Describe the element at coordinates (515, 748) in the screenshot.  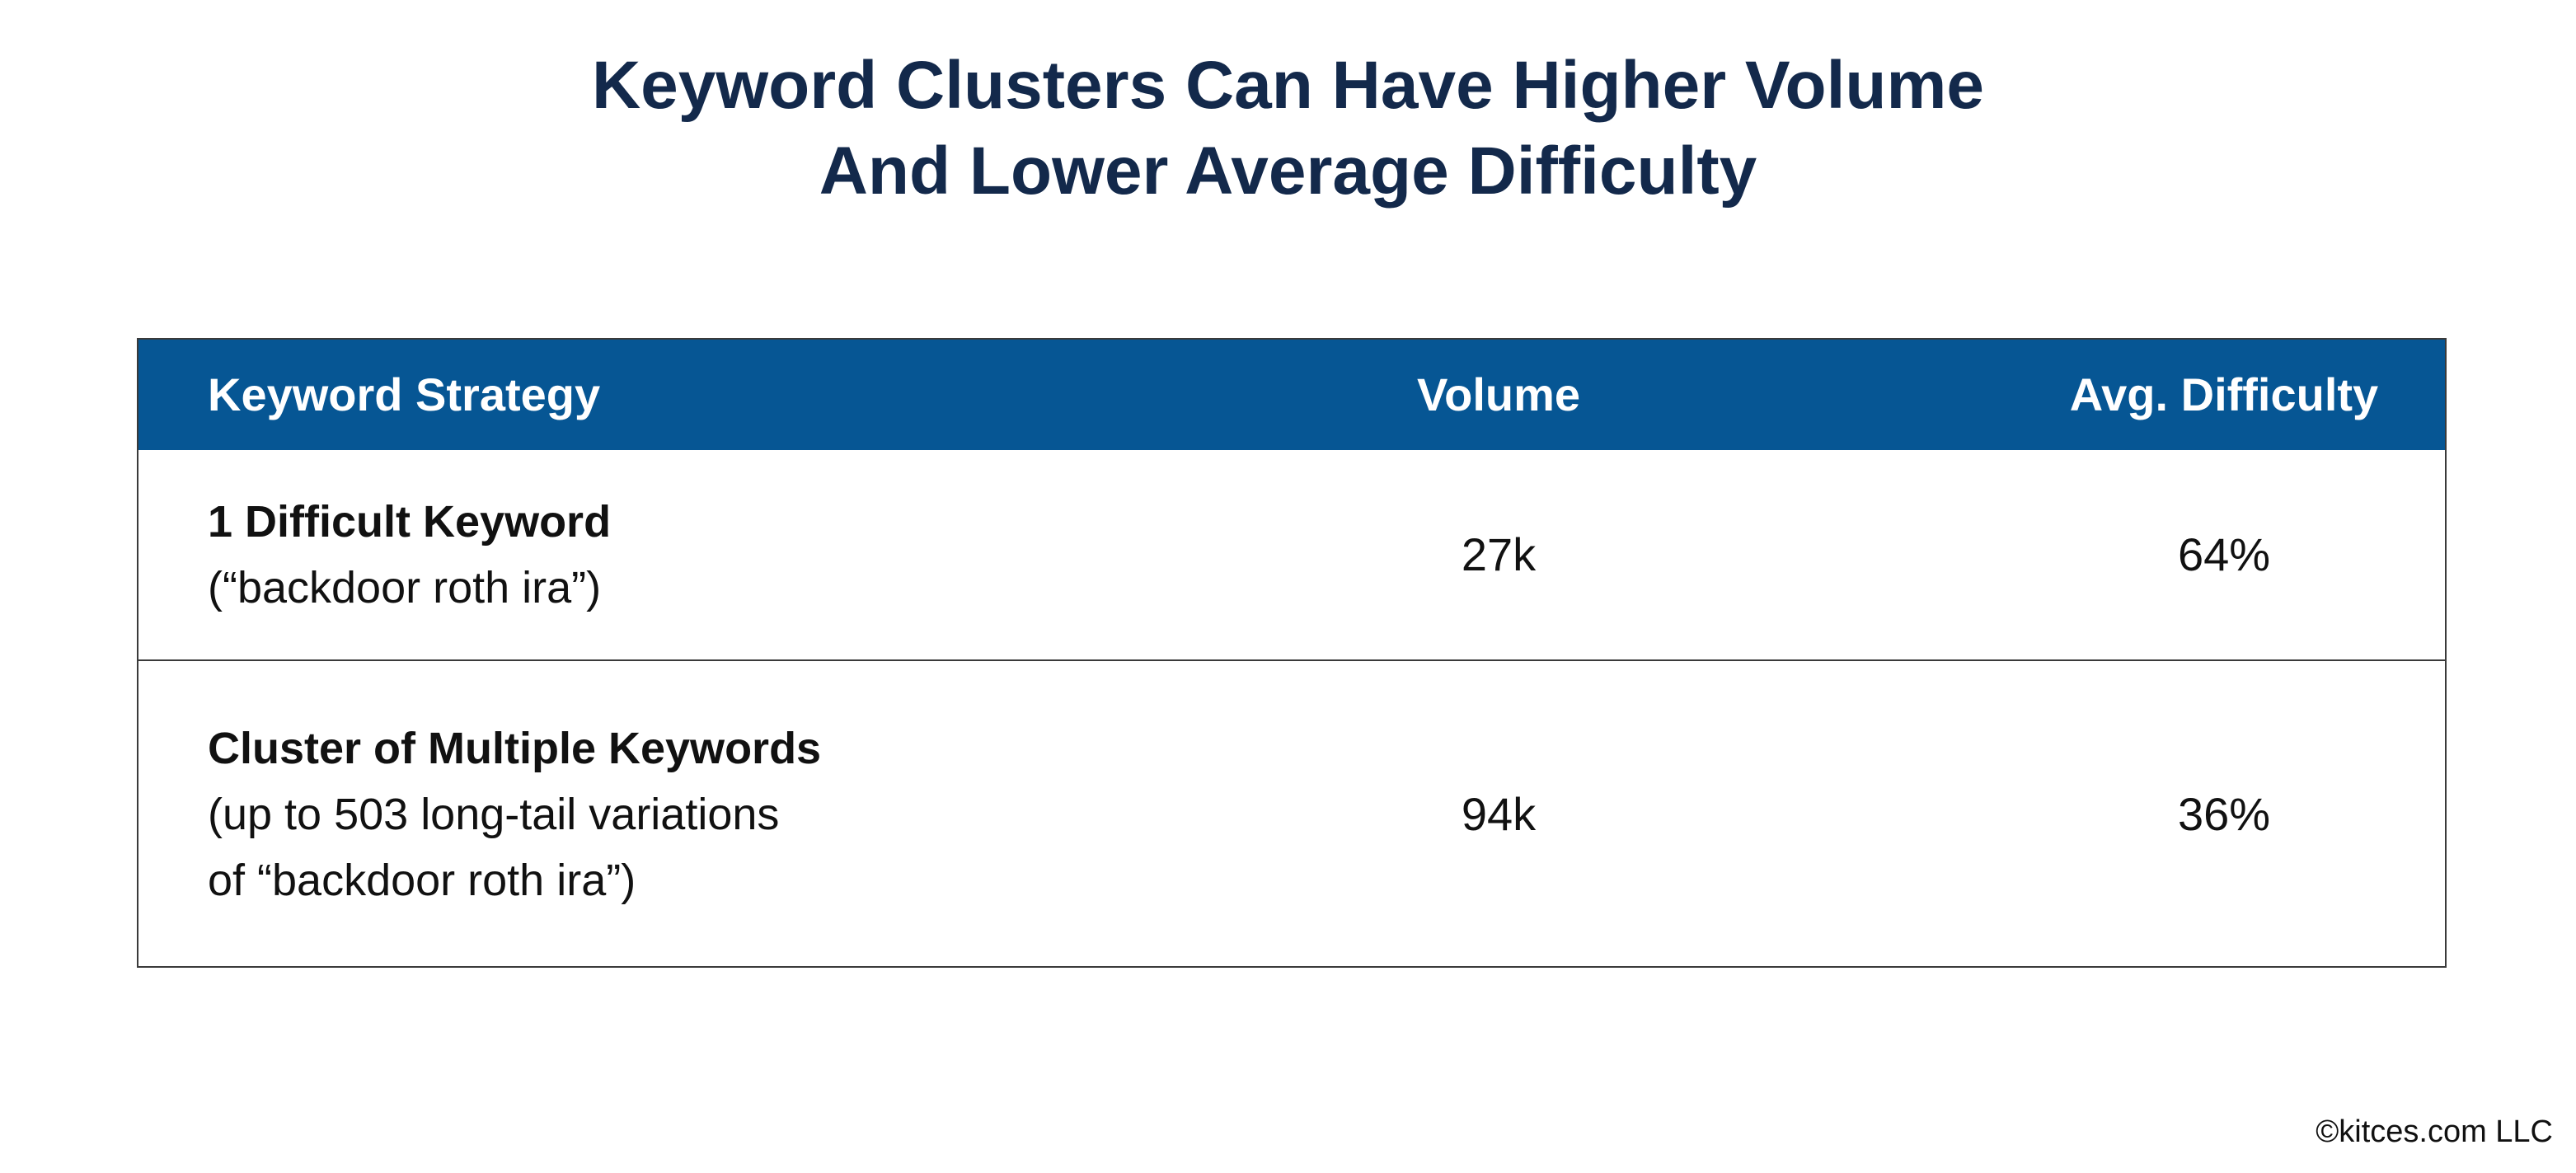
I see `strategy-name: Cluster of Multiple Keywords` at that location.